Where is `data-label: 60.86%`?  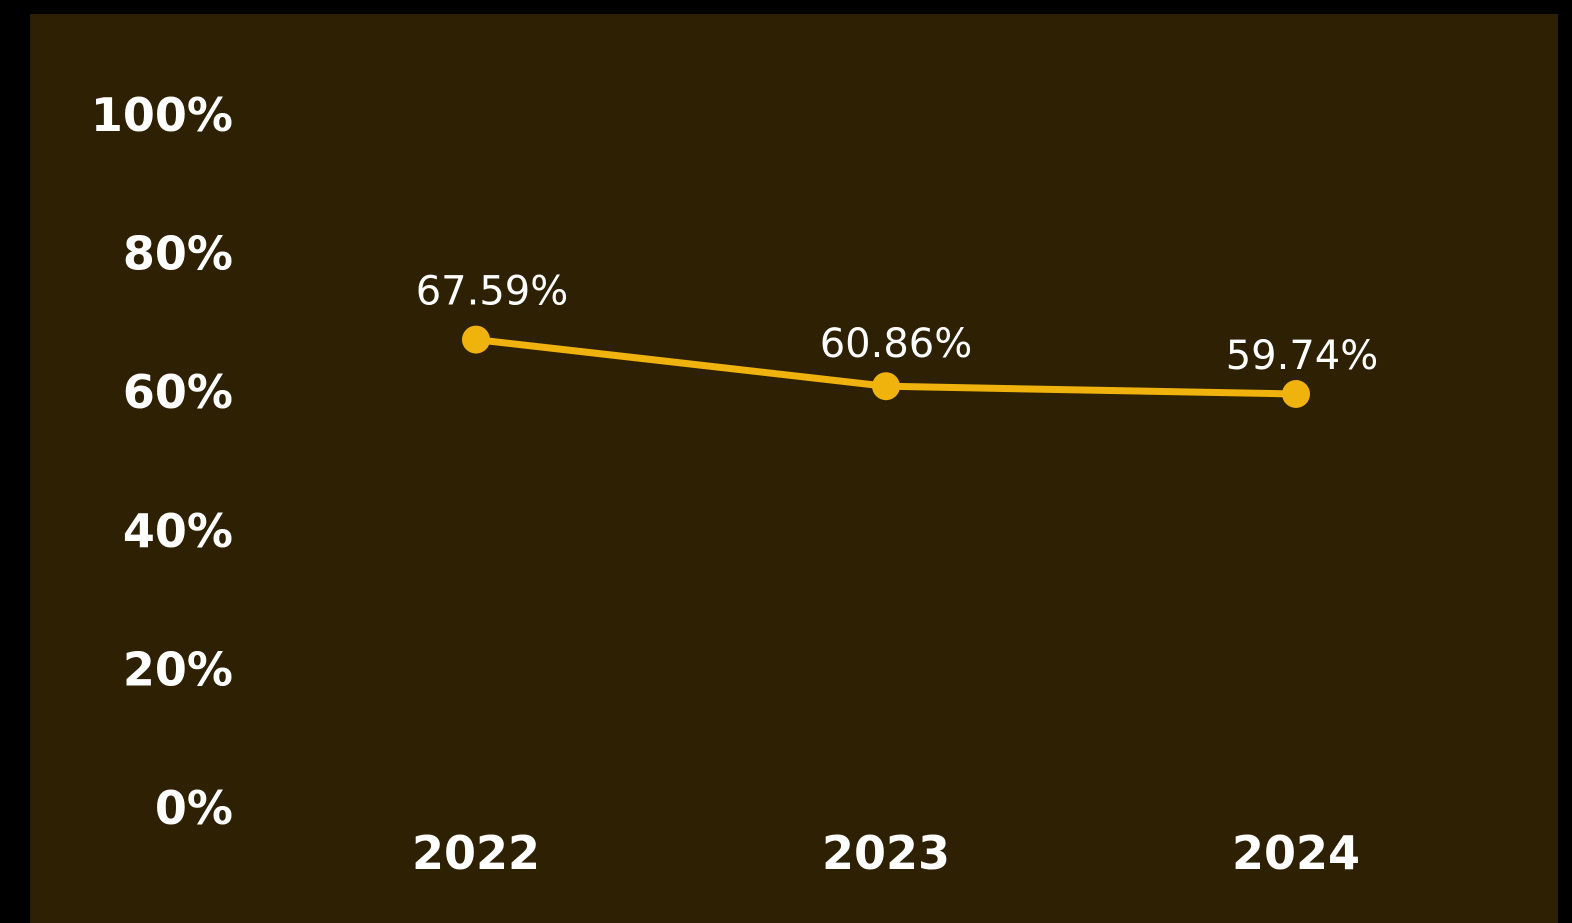
data-label: 60.86% is located at coordinates (896, 344).